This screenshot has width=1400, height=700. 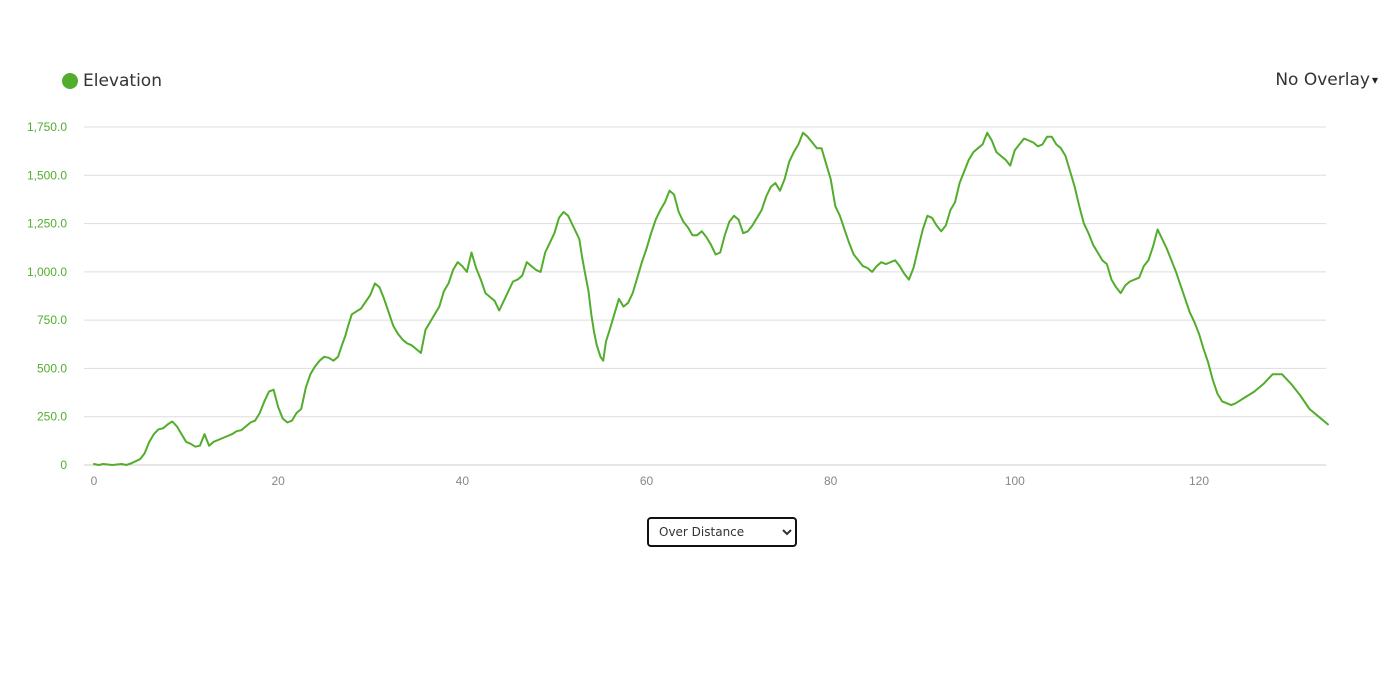 What do you see at coordinates (463, 481) in the screenshot?
I see `x-tick-label: 40` at bounding box center [463, 481].